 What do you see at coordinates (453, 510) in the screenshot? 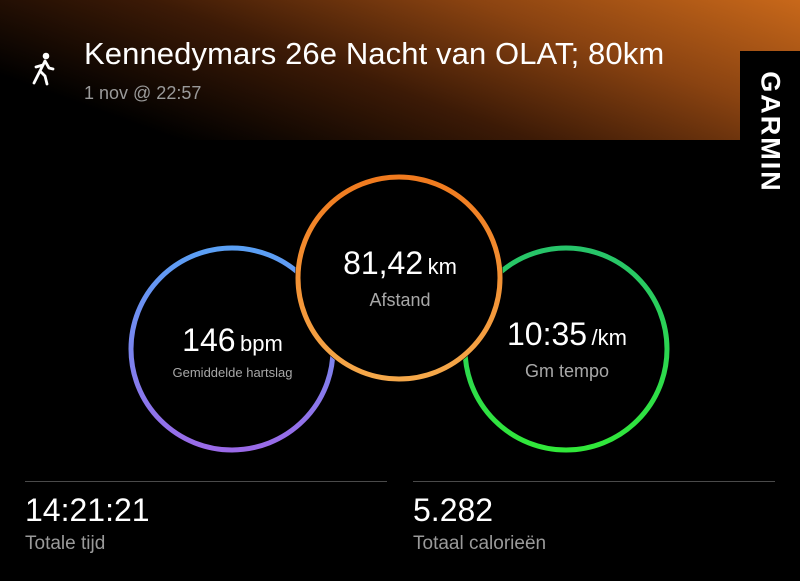
I see `calories-value: 5.282` at bounding box center [453, 510].